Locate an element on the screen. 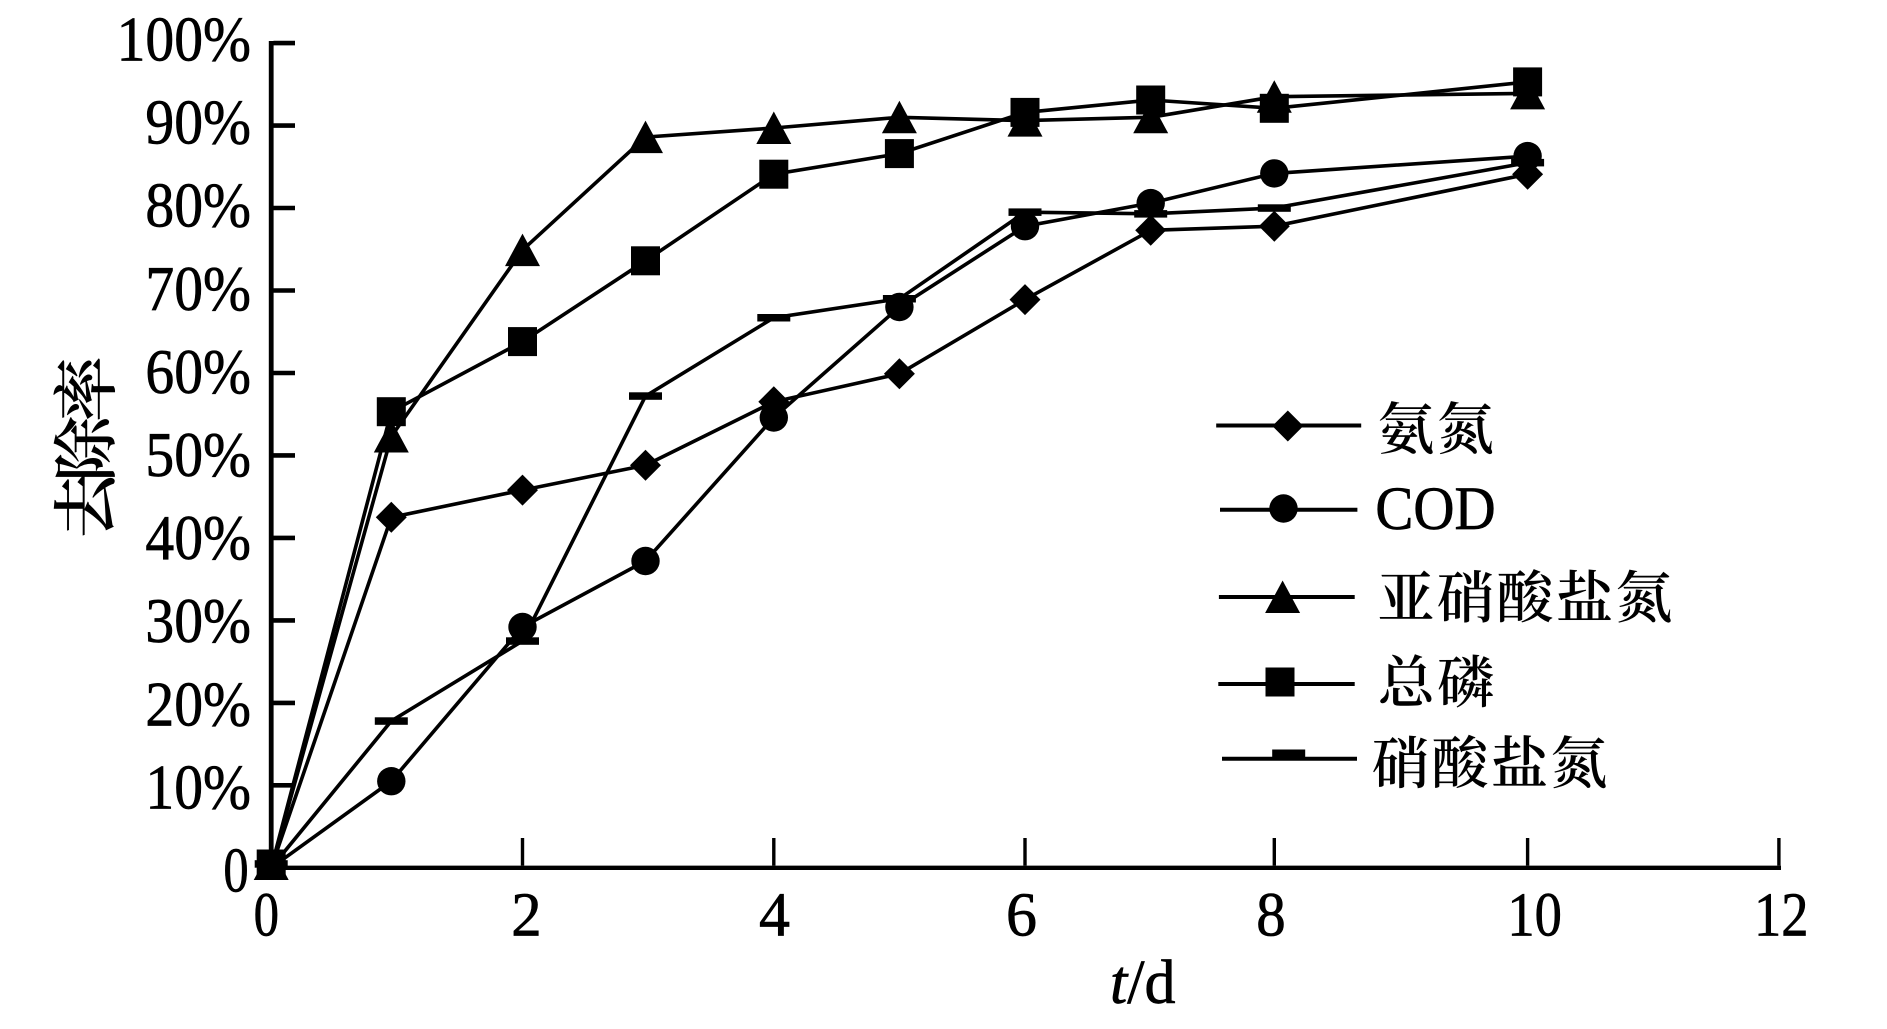  svg-text: 70% is located at coordinates (198, 289).